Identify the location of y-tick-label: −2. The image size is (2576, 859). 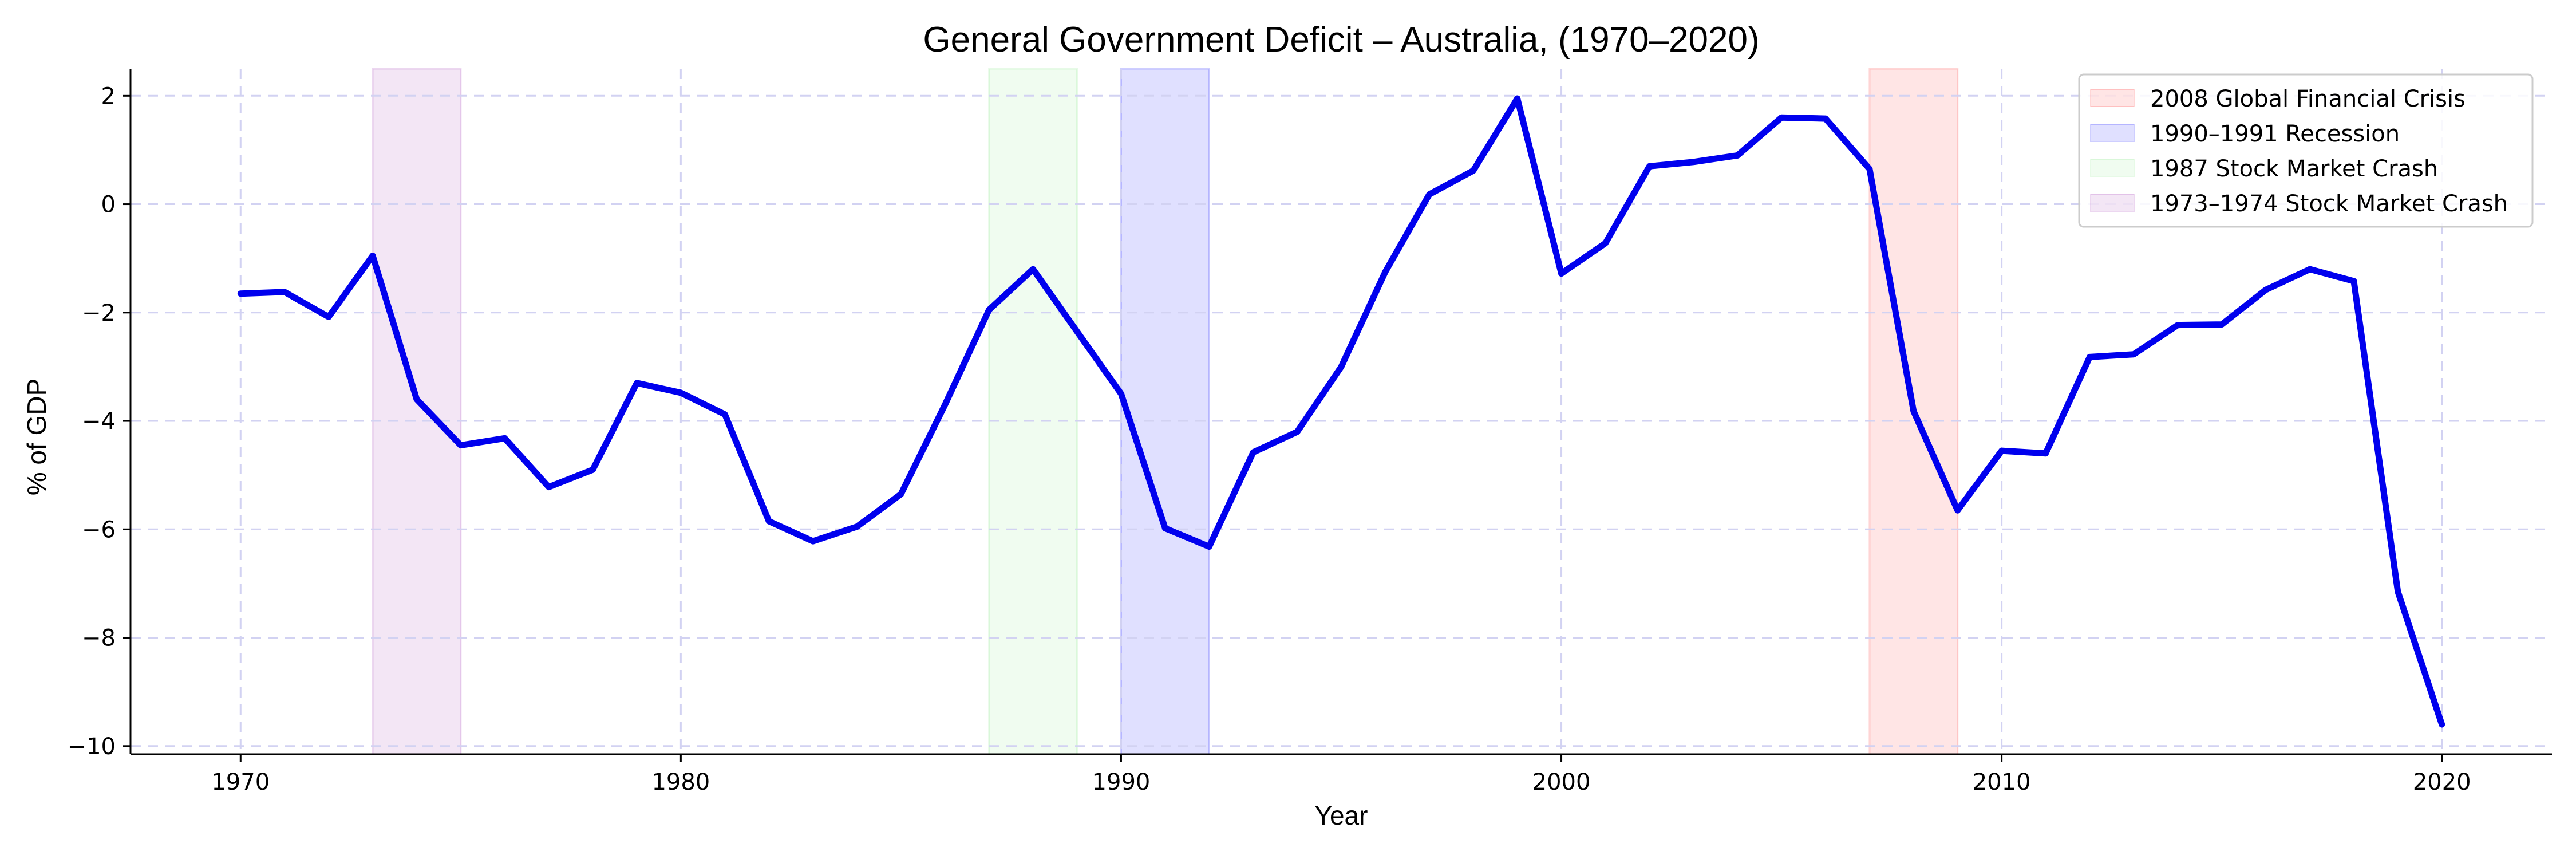
(99, 313).